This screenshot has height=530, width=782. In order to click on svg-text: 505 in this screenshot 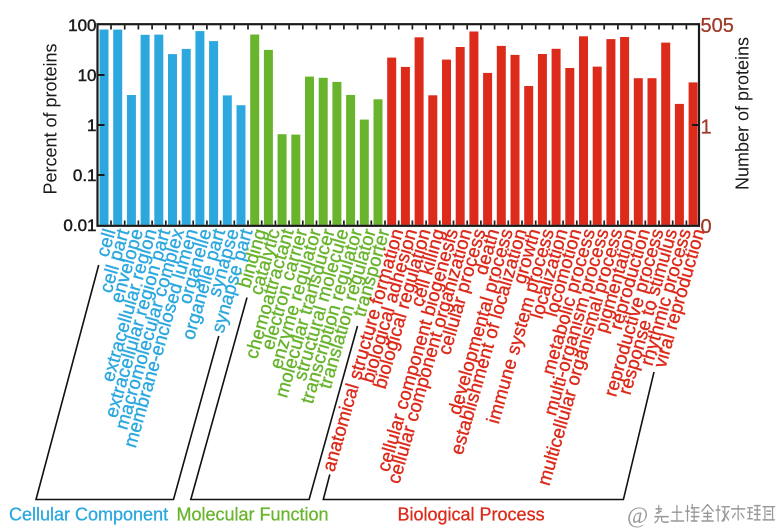, I will do `click(717, 26)`.